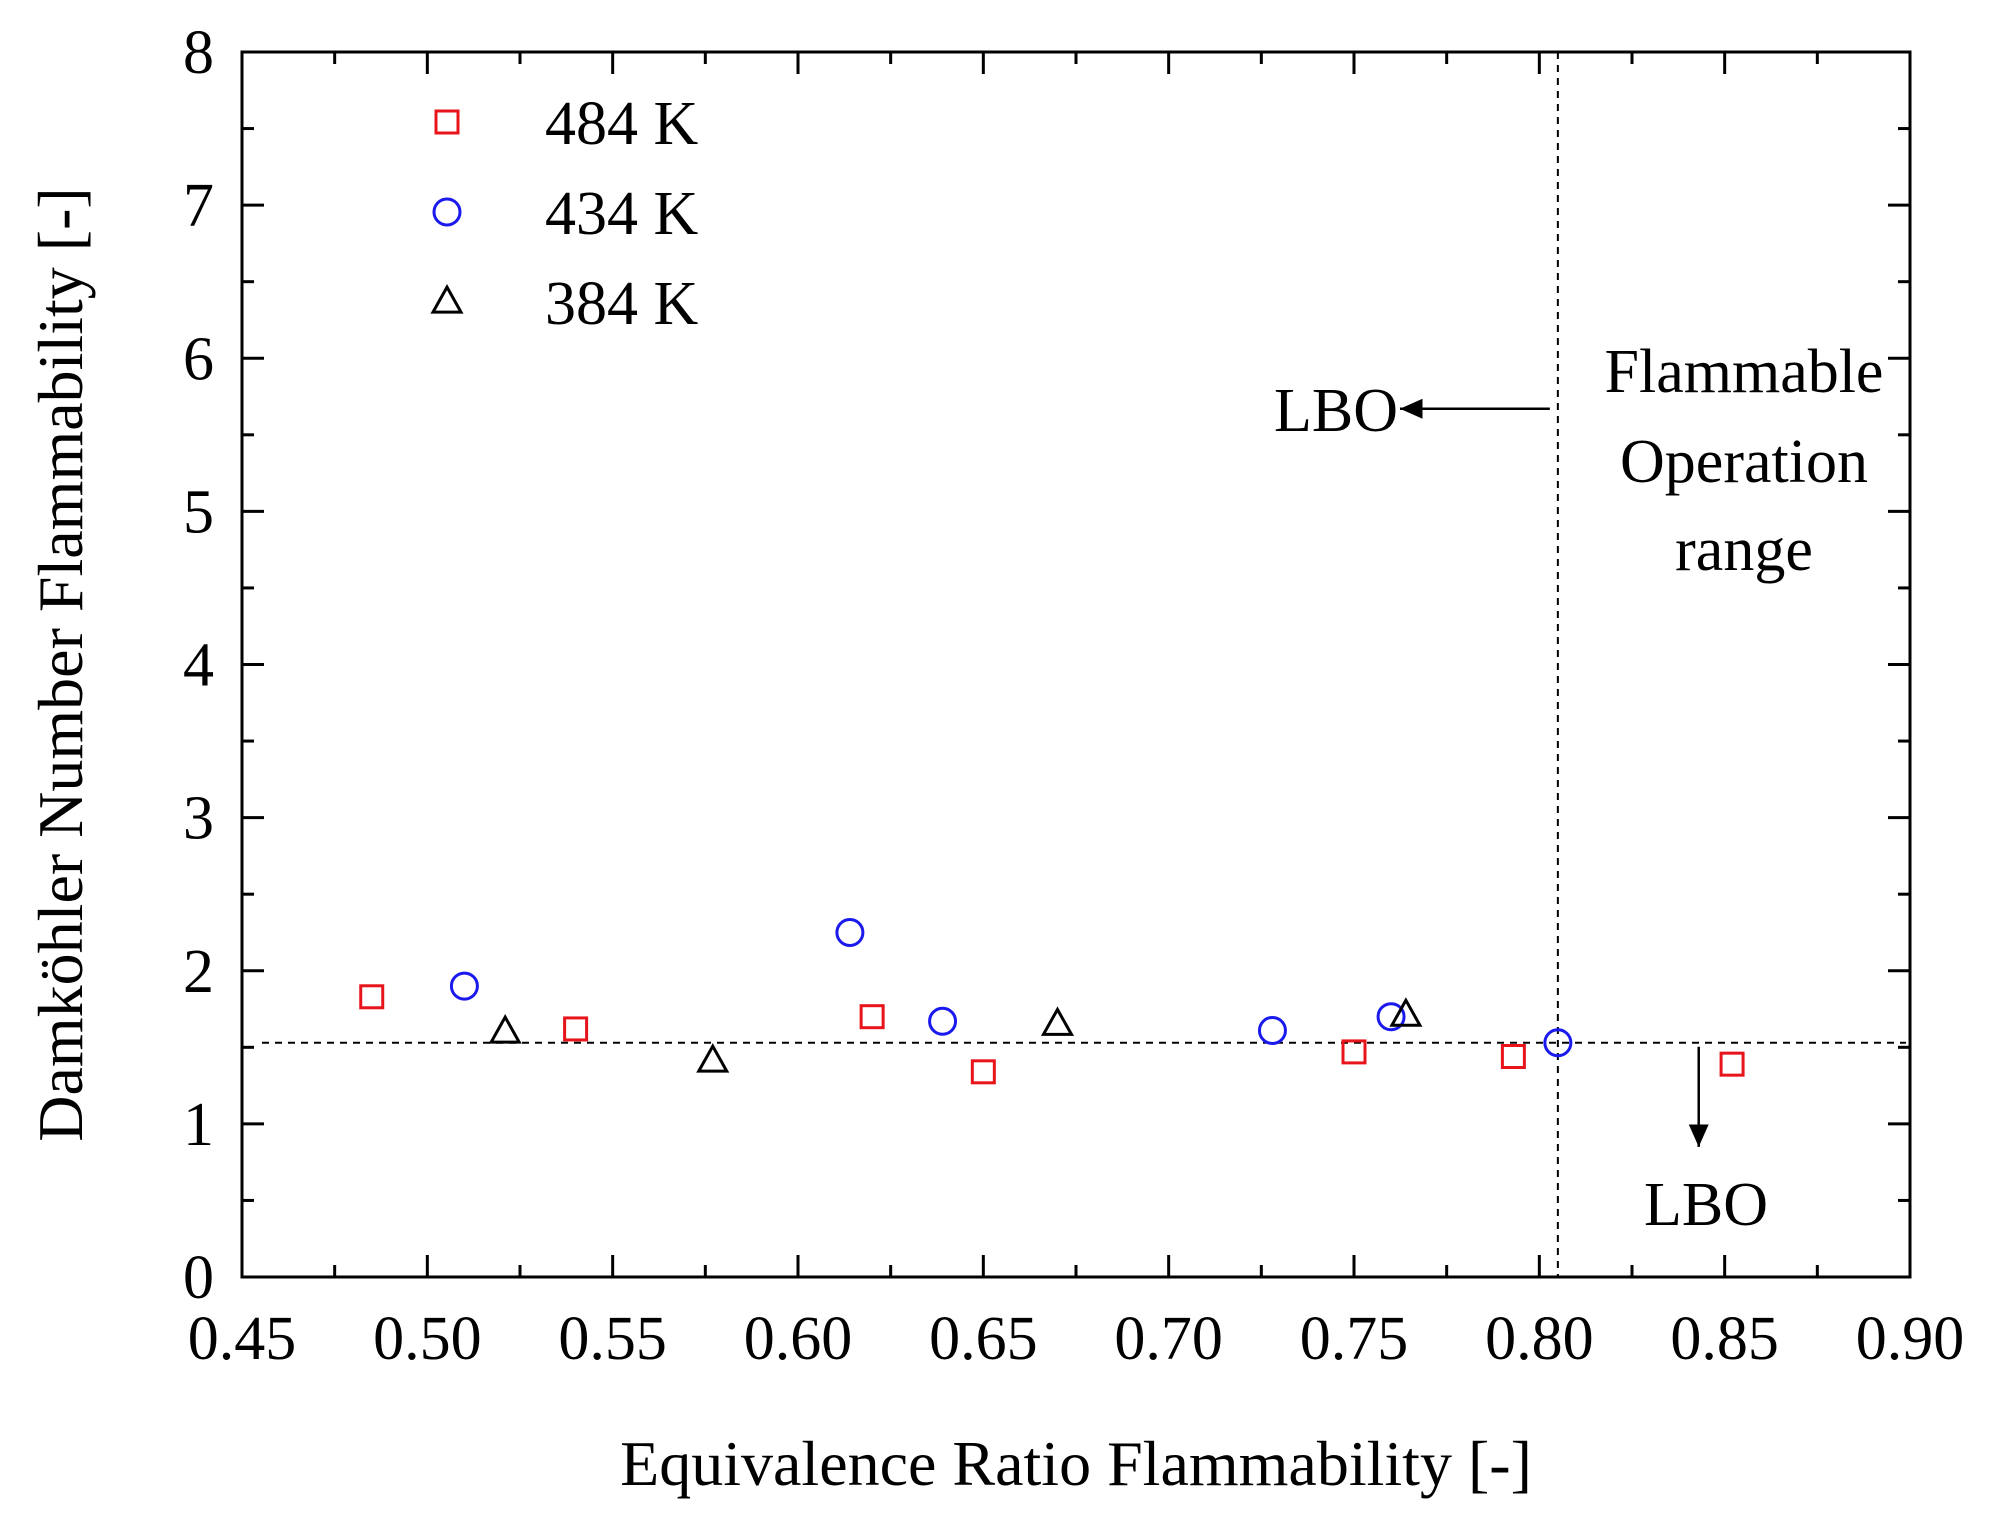  What do you see at coordinates (198, 53) in the screenshot?
I see `y-tick-label: 8` at bounding box center [198, 53].